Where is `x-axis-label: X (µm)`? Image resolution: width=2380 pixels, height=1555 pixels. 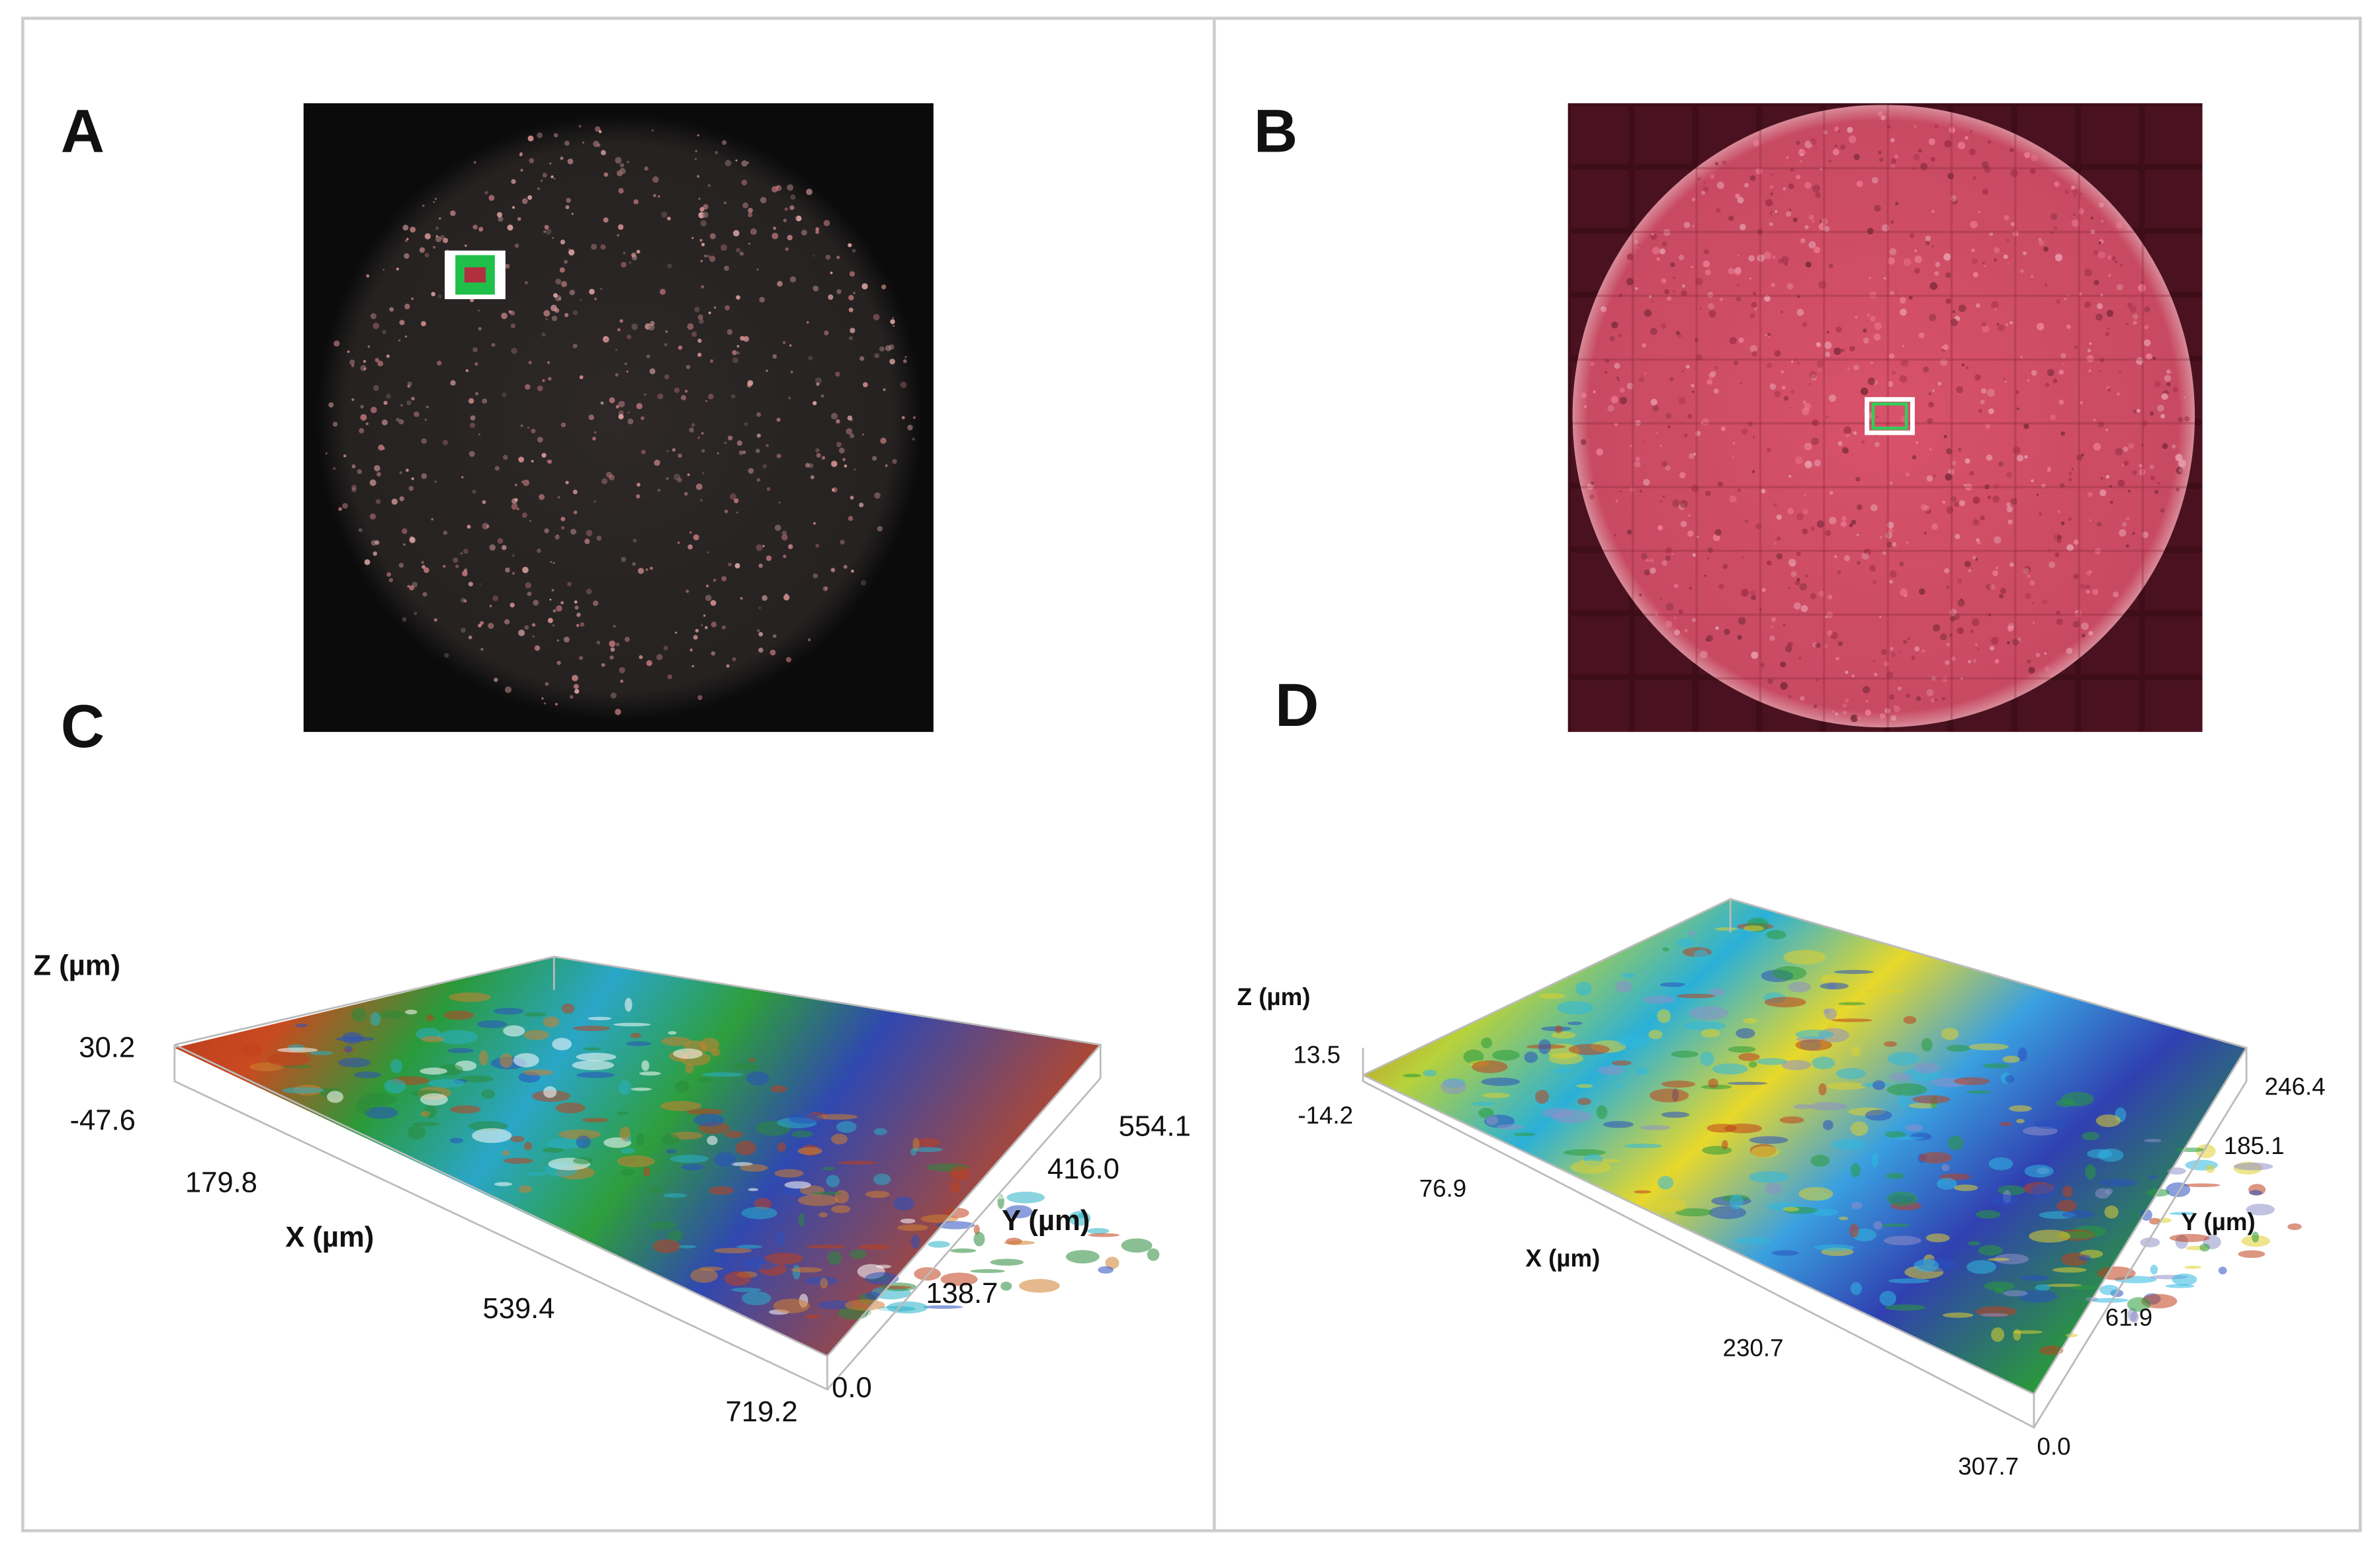 x-axis-label: X (µm) is located at coordinates (329, 1237).